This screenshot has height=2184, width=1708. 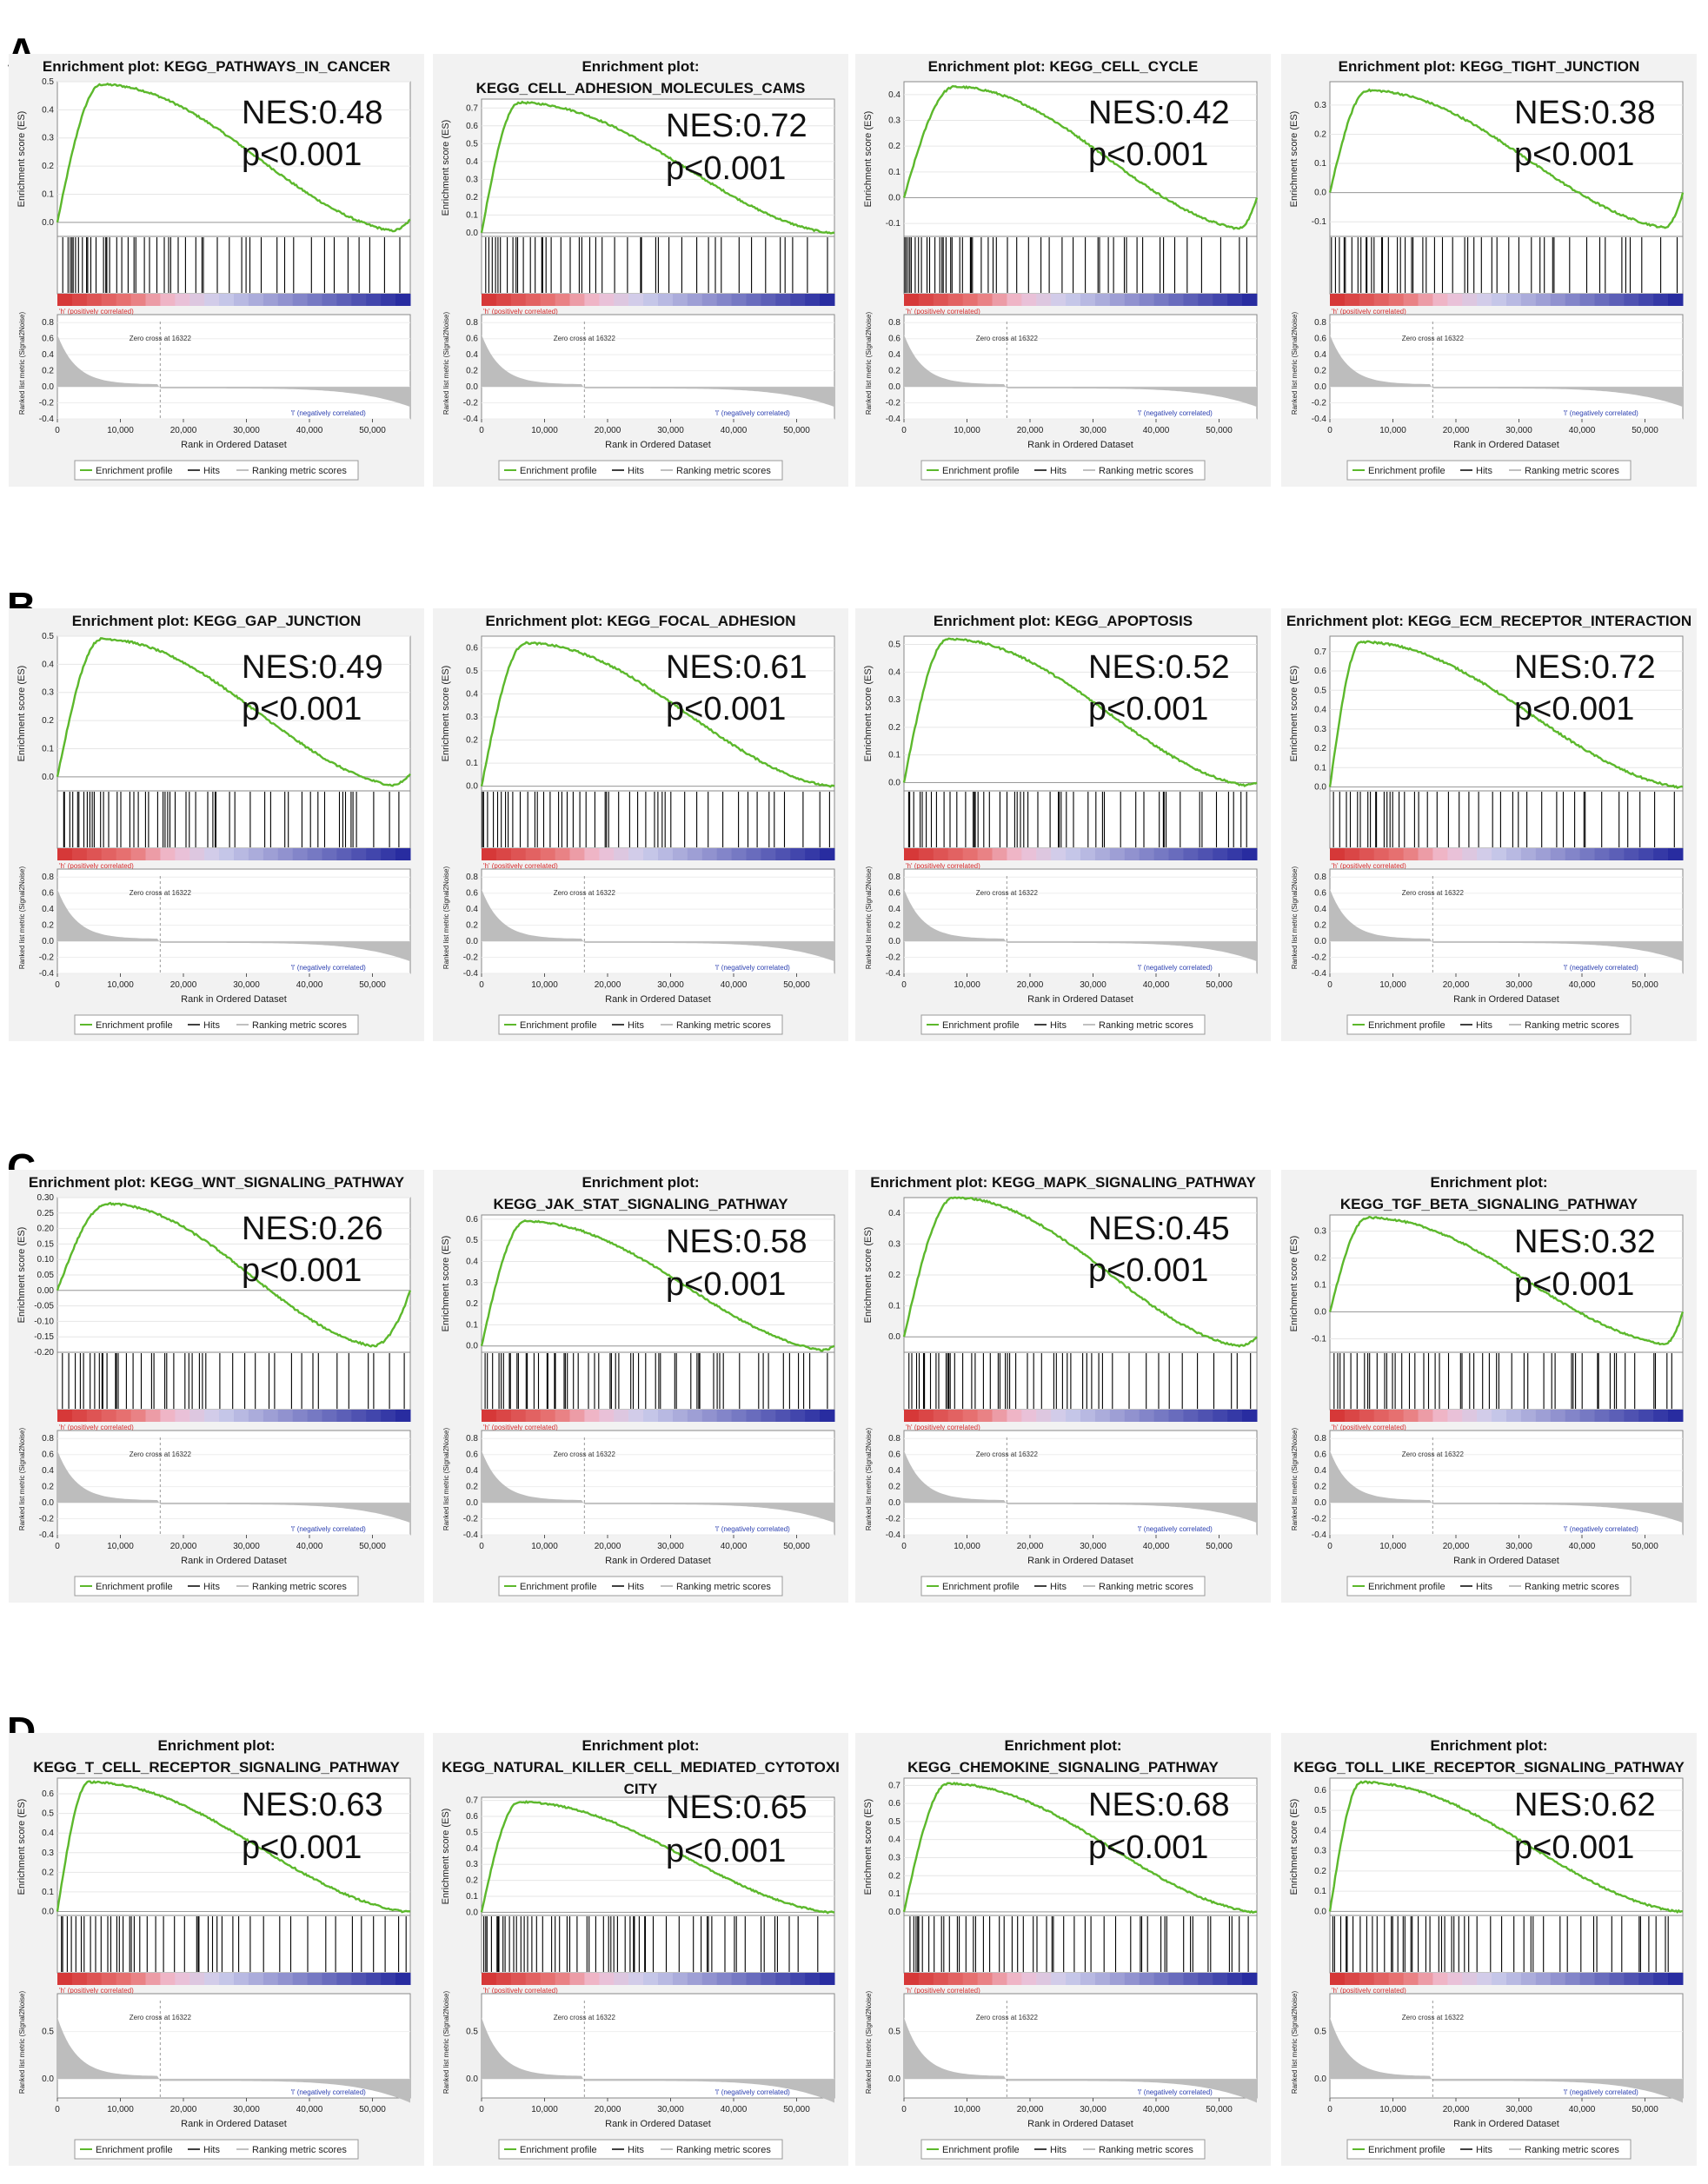 What do you see at coordinates (1320, 1503) in the screenshot?
I see `metric-tick-label: 0.0` at bounding box center [1320, 1503].